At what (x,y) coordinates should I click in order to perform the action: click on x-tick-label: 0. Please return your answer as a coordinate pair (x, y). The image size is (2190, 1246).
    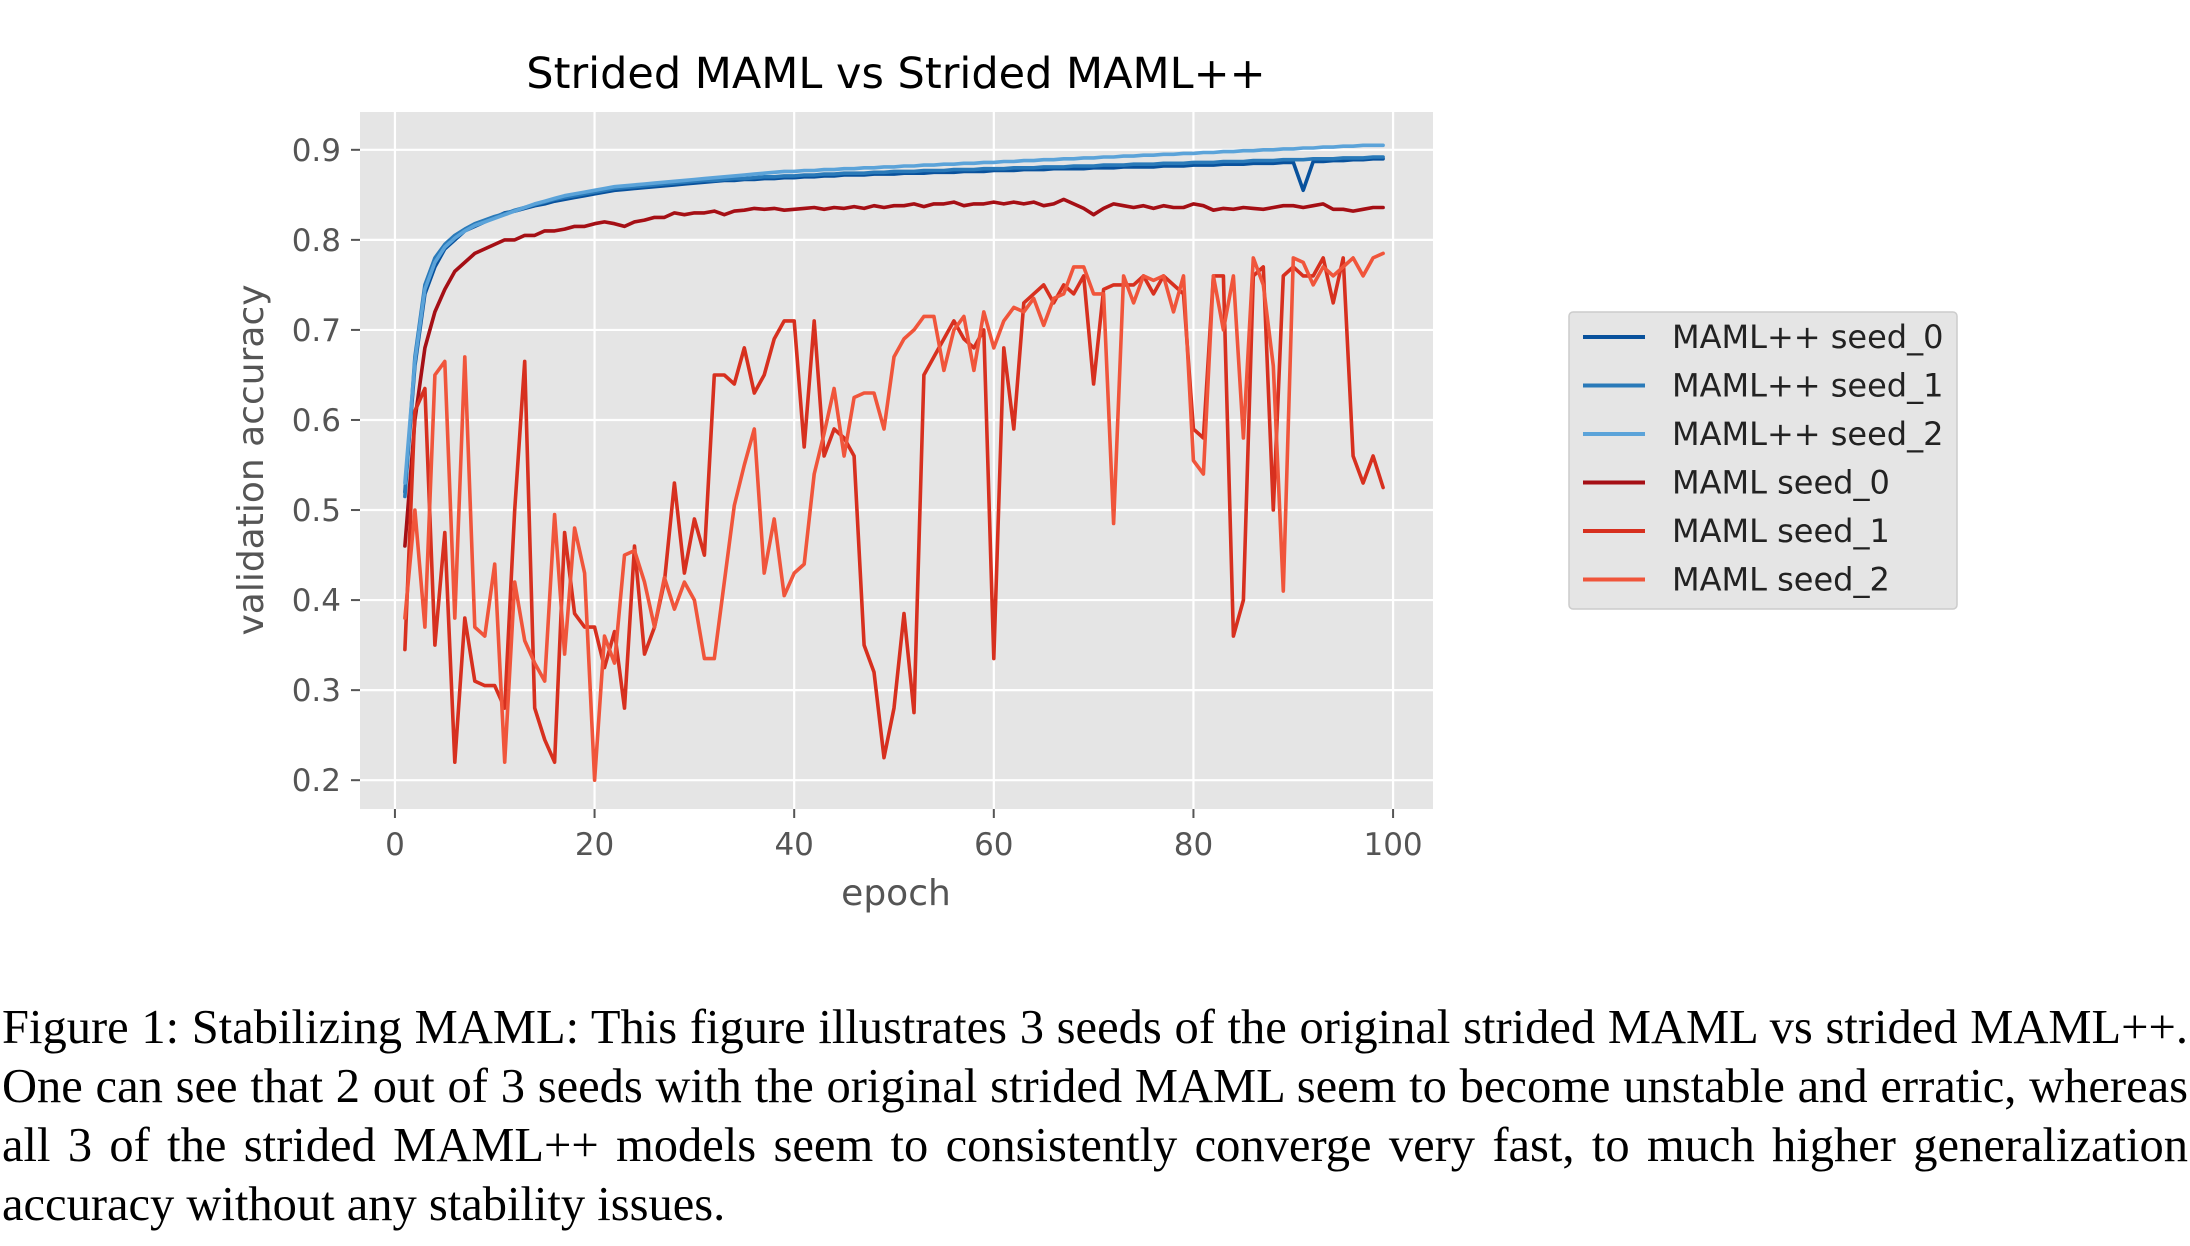
    Looking at the image, I should click on (395, 845).